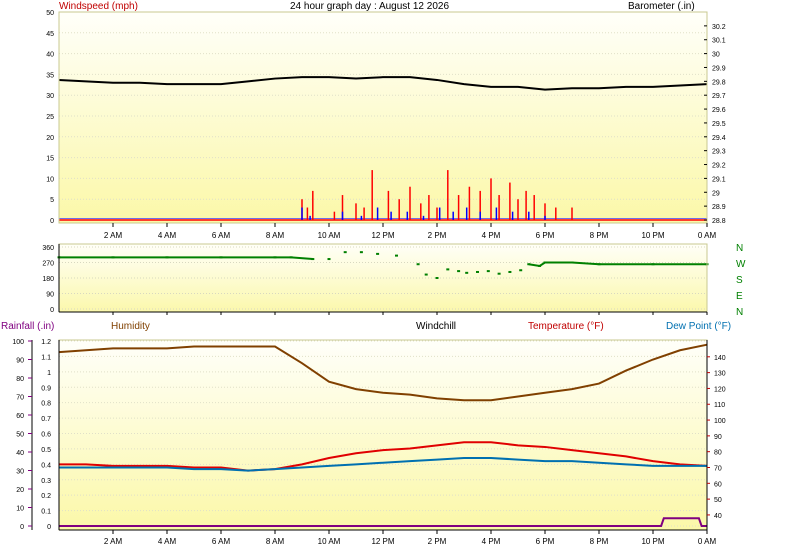  Describe the element at coordinates (437, 541) in the screenshot. I see `bottom-x-tick: 2 PM` at that location.